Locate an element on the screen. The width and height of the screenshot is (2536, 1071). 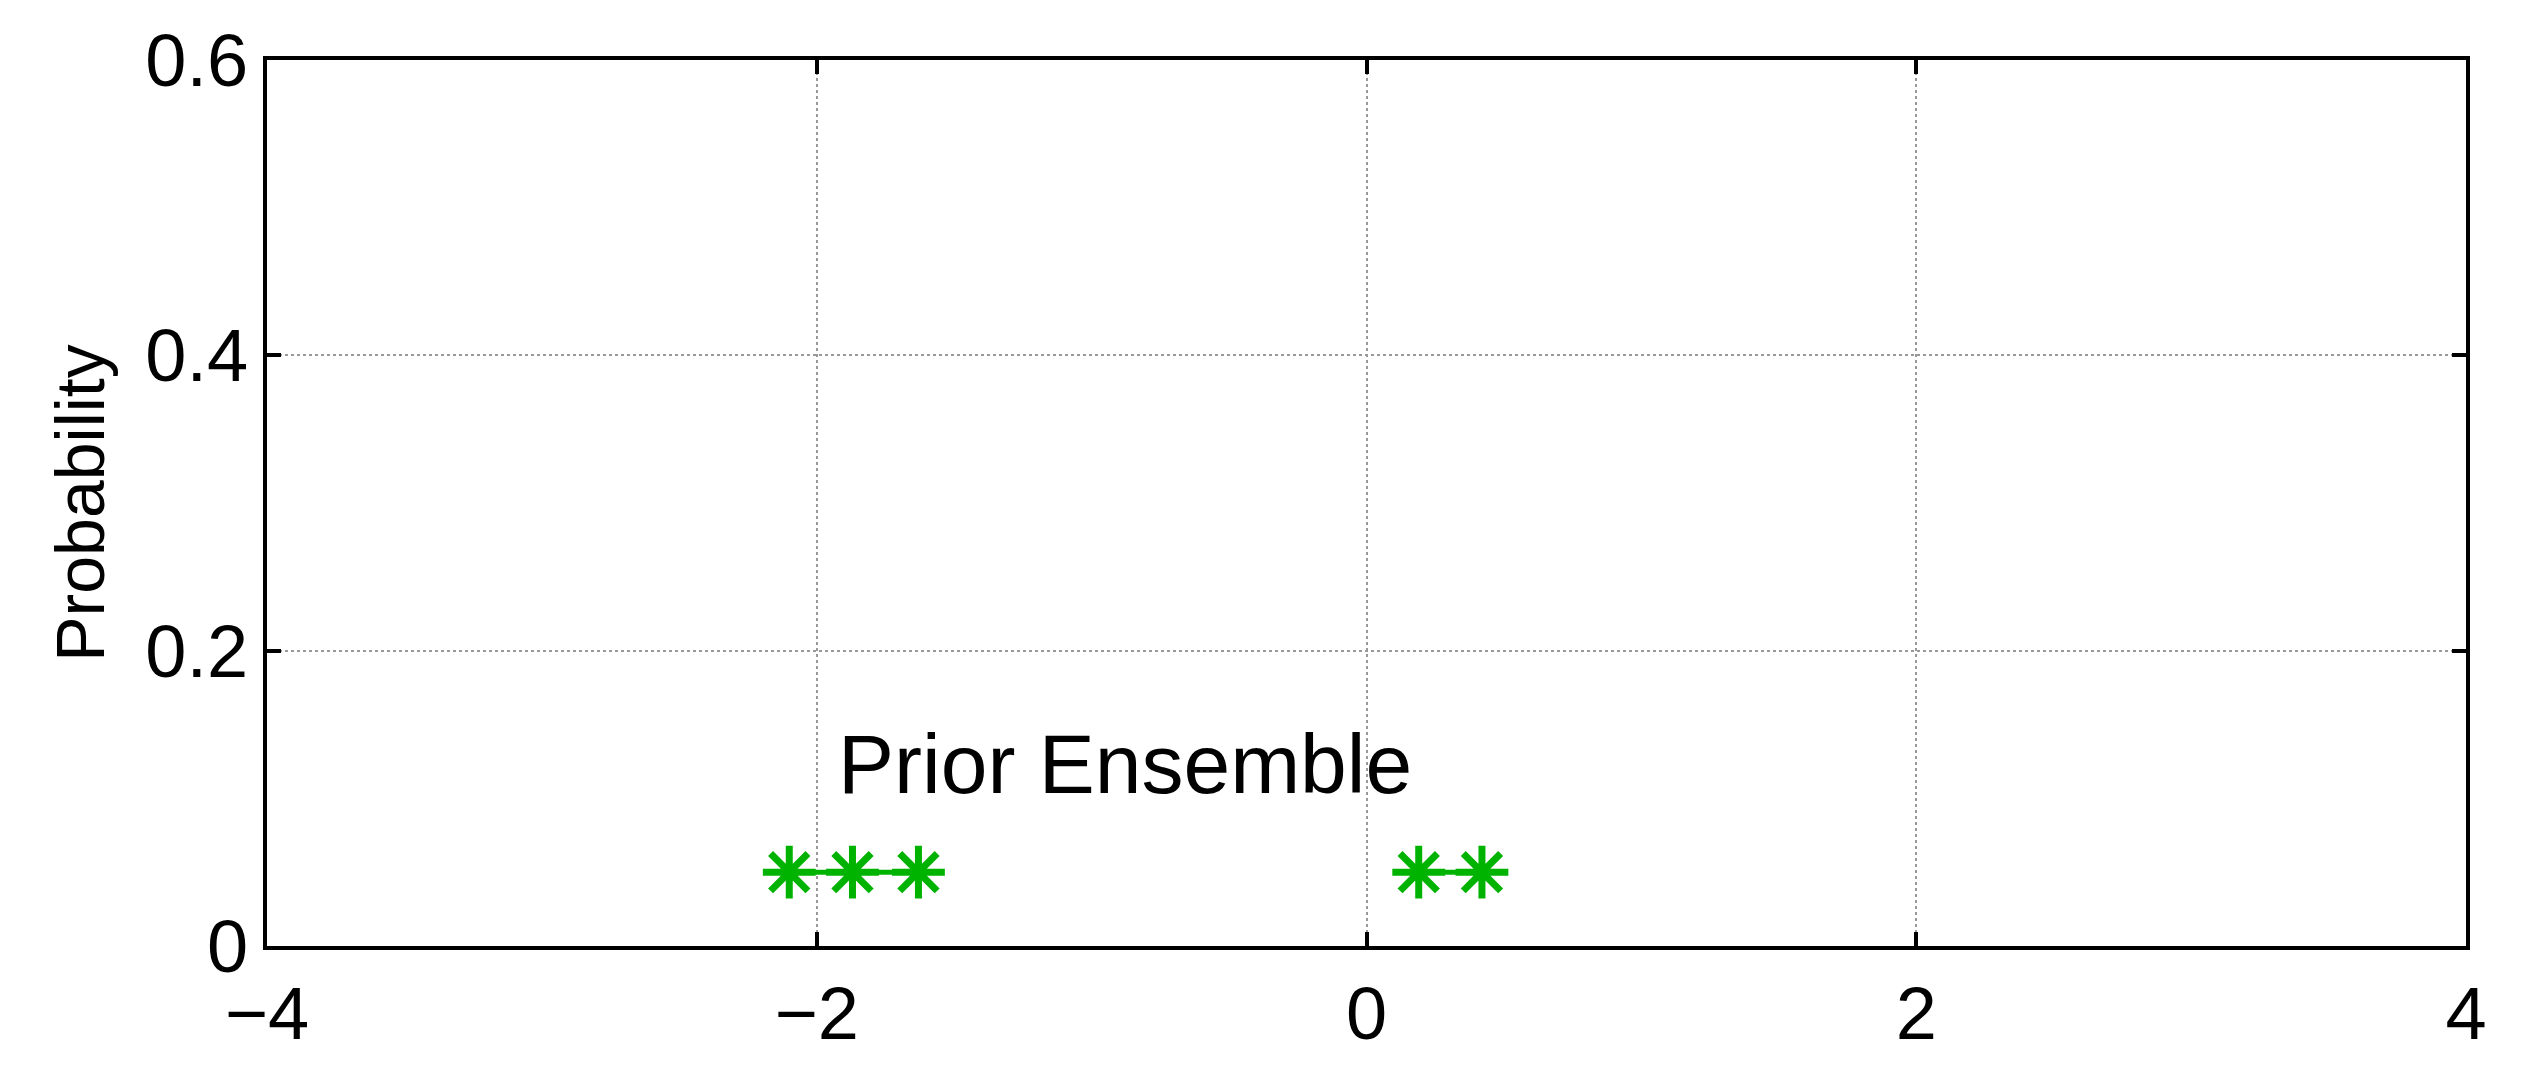
annotation: Prior Ensemble is located at coordinates (1125, 764).